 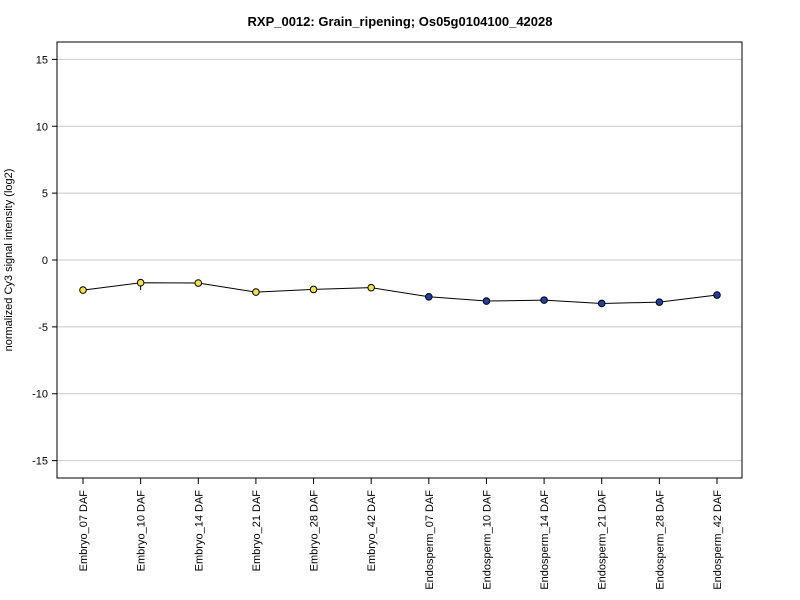 I want to click on series-line, so click(x=400, y=293).